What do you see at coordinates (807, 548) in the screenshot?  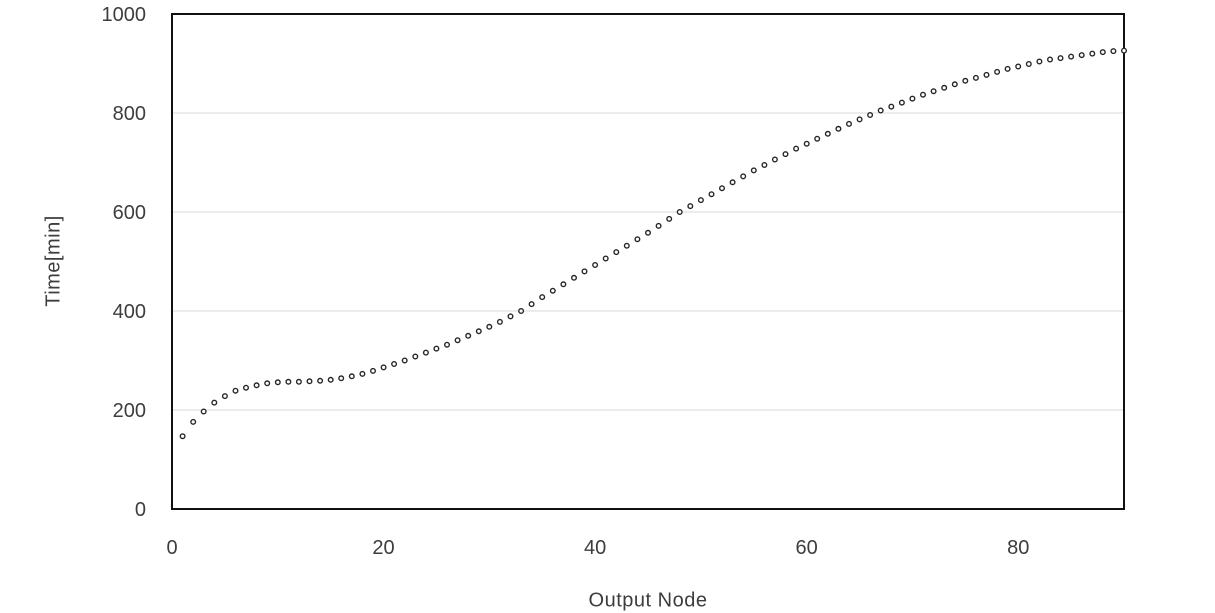 I see `x-tick-label: 60` at bounding box center [807, 548].